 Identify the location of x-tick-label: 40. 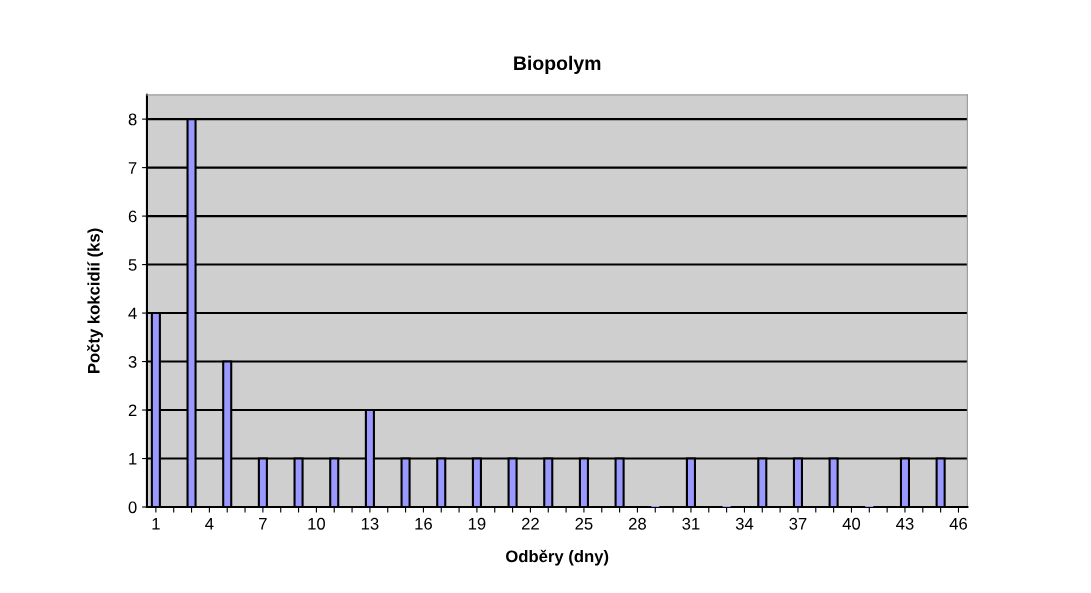
(851, 523).